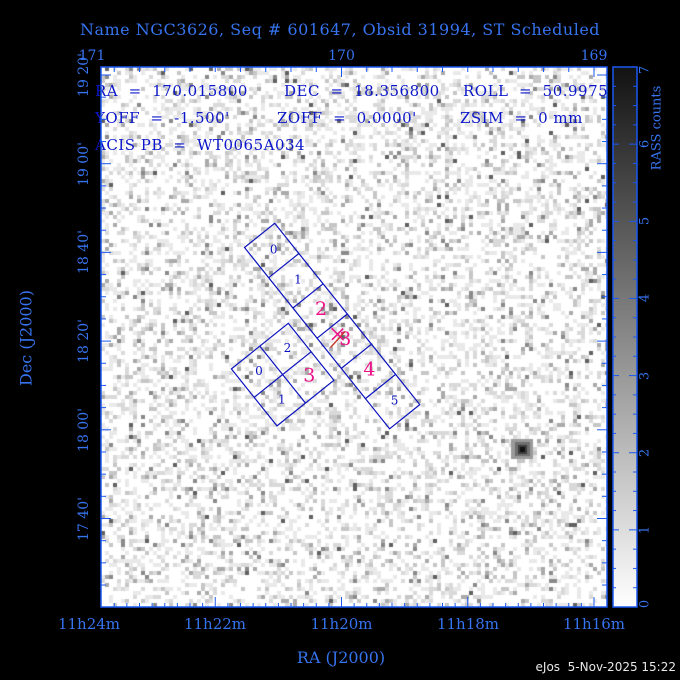  What do you see at coordinates (282, 374) in the screenshot?
I see `acis-i-array-outline` at bounding box center [282, 374].